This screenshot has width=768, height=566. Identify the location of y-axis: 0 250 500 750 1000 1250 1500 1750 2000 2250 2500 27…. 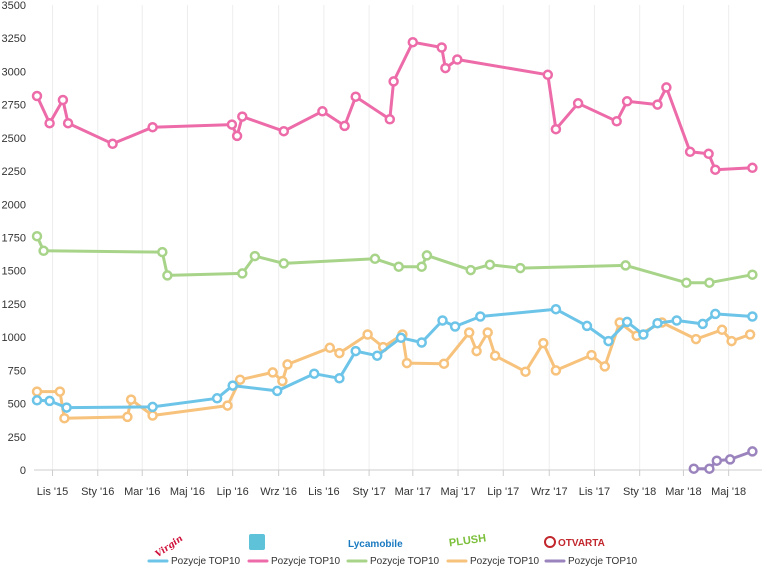
(14, 238).